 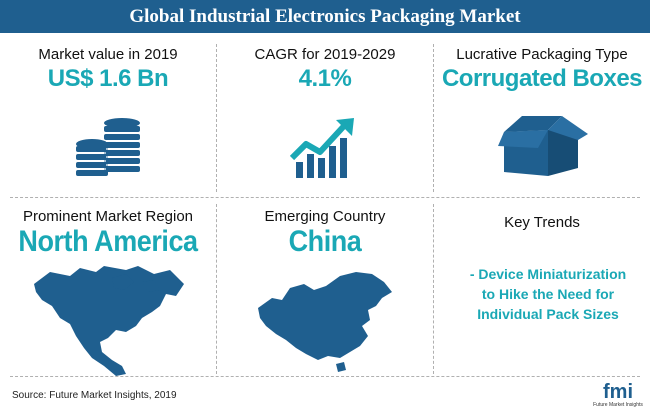 I want to click on market-value-card: Market value in 2019 US$ 1.6 Bn, so click(x=108, y=69).